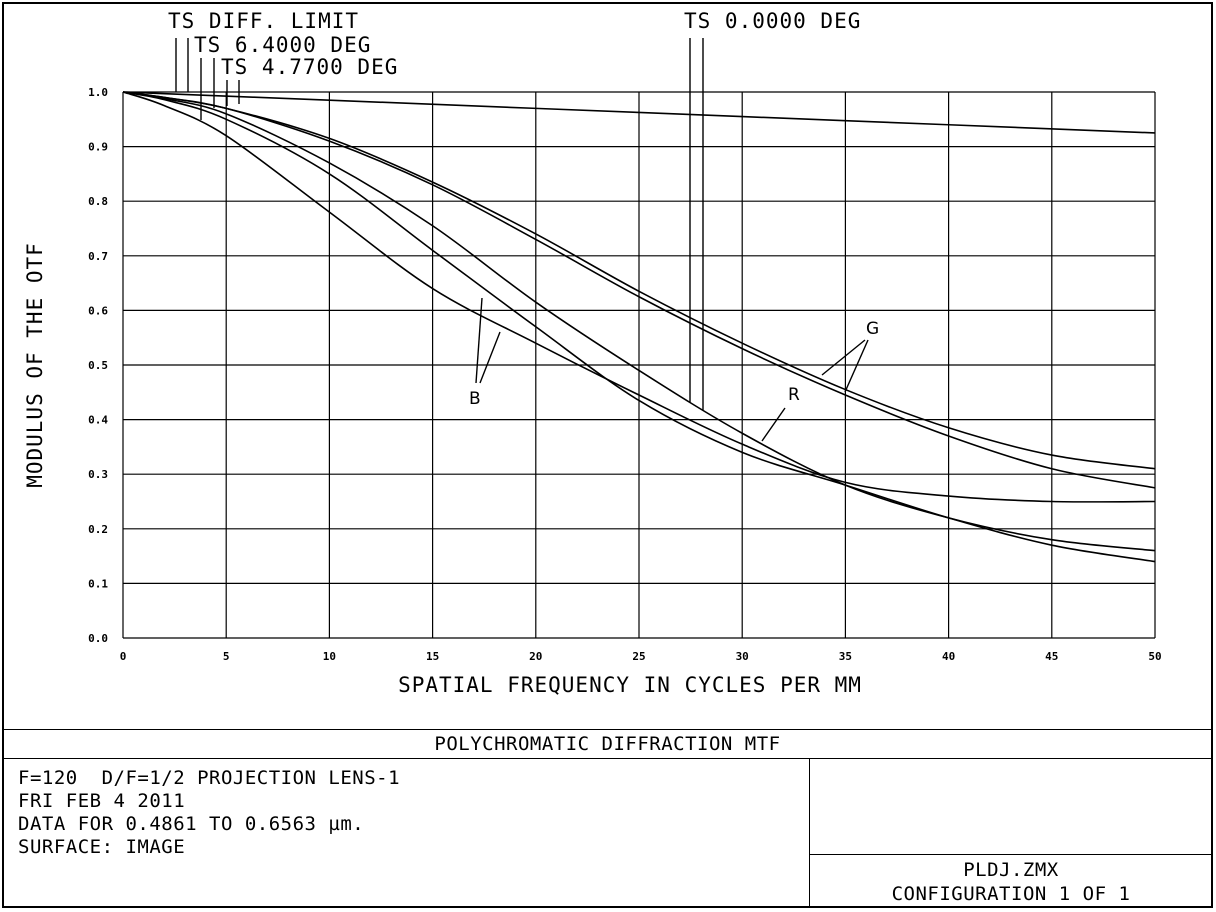  Describe the element at coordinates (630, 685) in the screenshot. I see `x-axis-label: SPATIAL FREQUENCY IN CYCLES PER MM` at that location.